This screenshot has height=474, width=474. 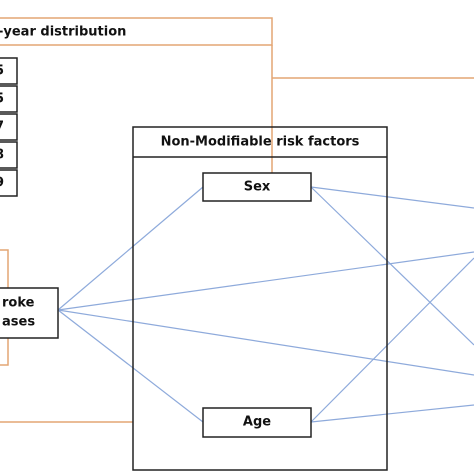 What do you see at coordinates (18, 303) in the screenshot?
I see `cases-label: roke` at bounding box center [18, 303].